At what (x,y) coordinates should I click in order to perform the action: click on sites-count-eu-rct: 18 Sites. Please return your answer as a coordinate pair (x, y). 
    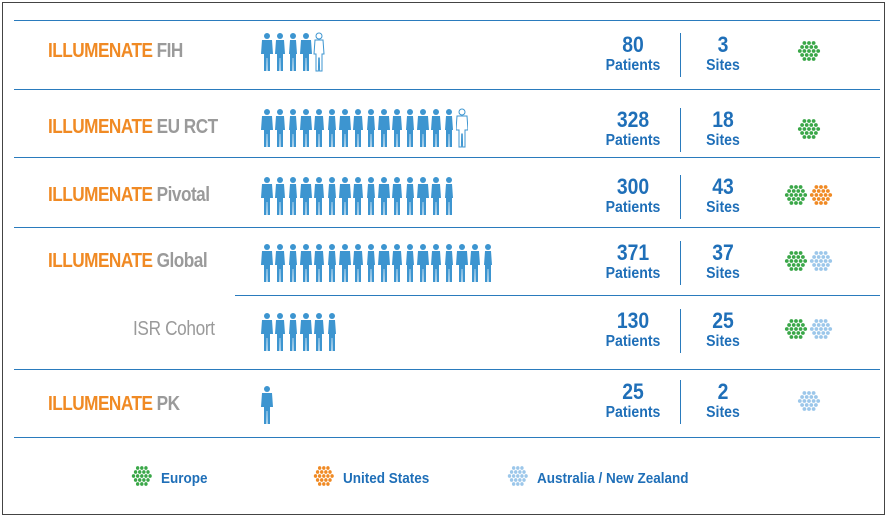
    Looking at the image, I should click on (723, 128).